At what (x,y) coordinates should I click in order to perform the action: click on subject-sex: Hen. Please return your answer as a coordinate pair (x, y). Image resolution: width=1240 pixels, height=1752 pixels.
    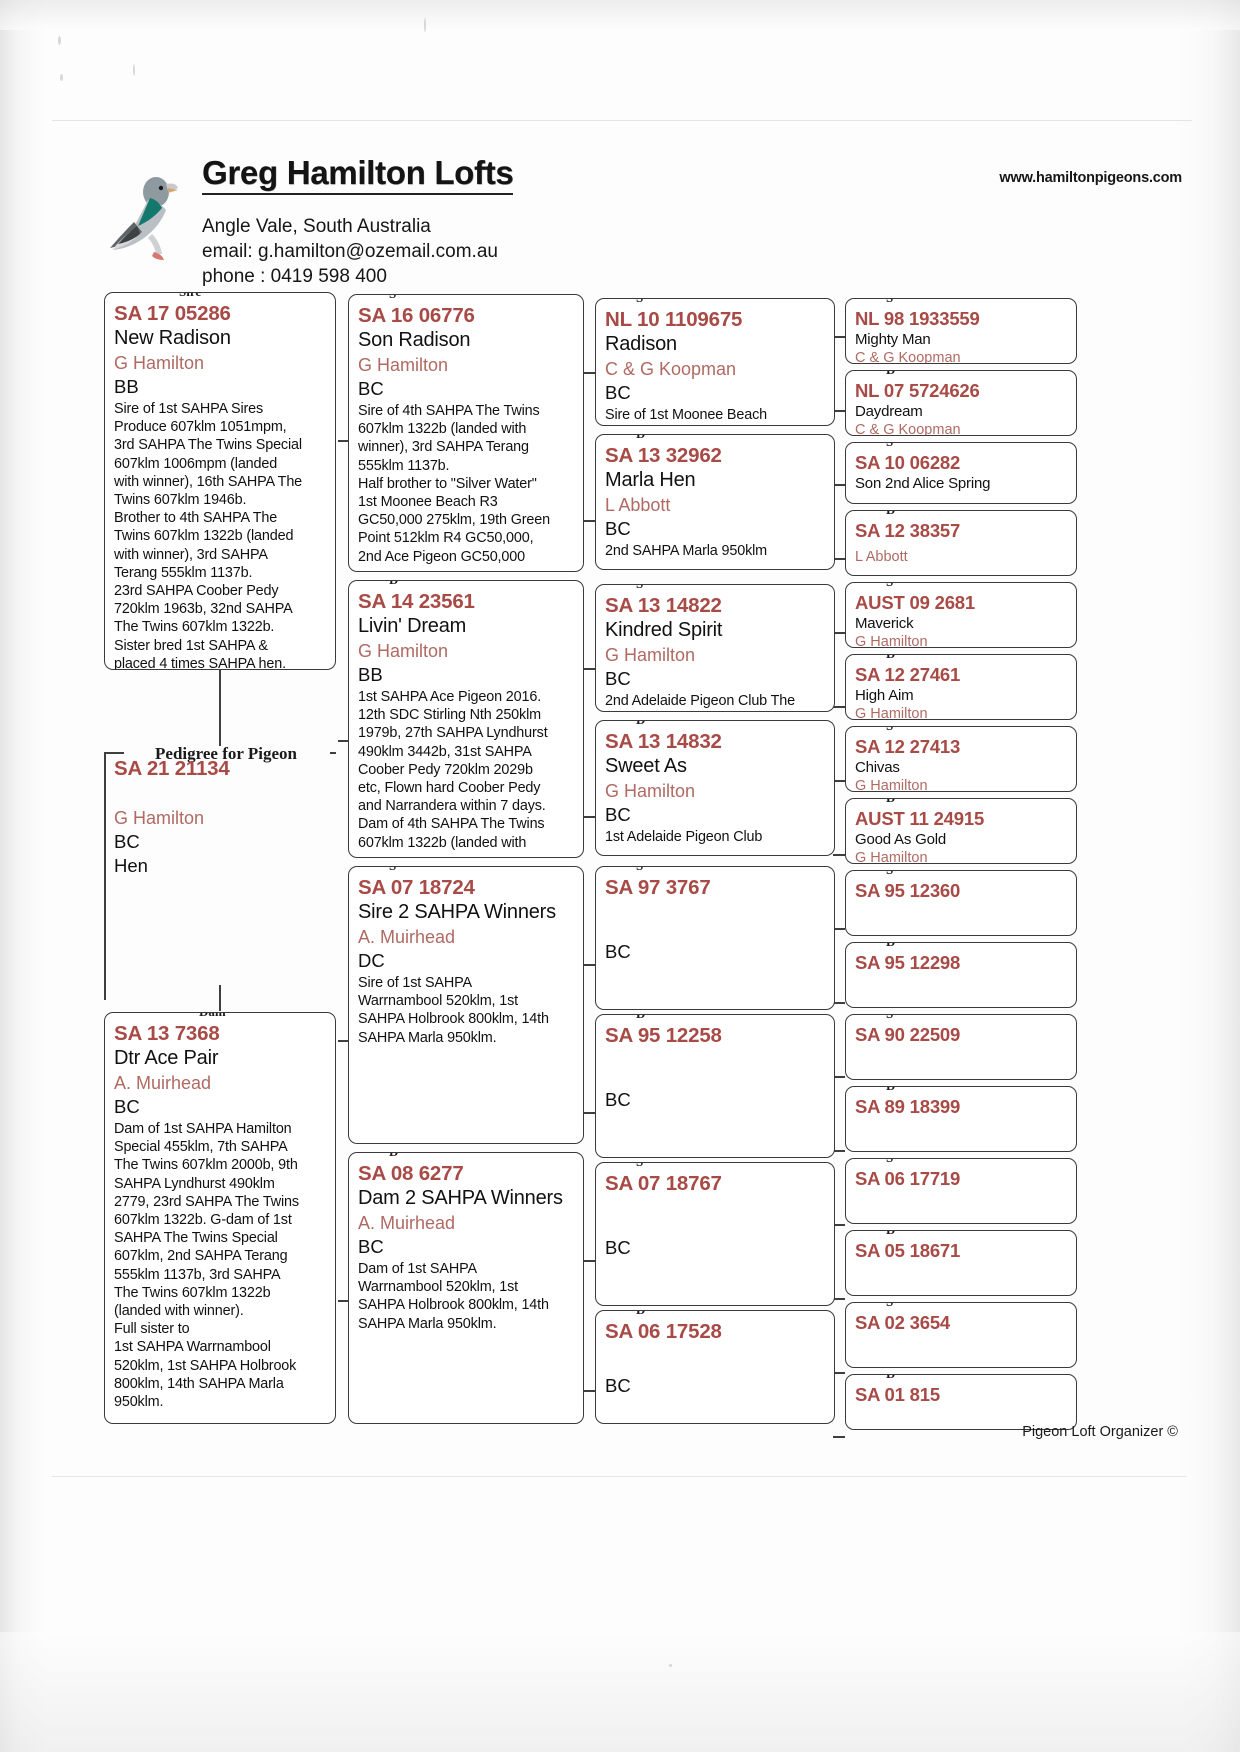
    Looking at the image, I should click on (131, 865).